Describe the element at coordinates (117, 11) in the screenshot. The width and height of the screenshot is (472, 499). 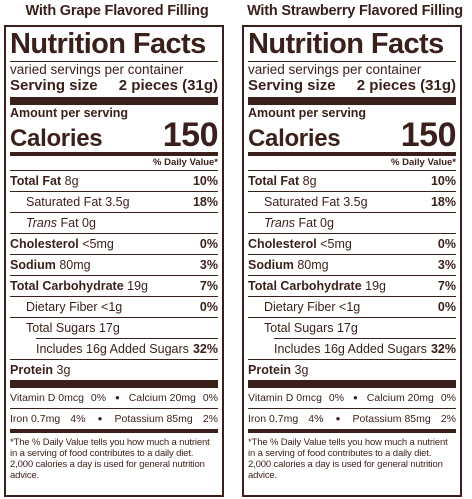
I see `variant-heading: With Grape Flavored Filling` at that location.